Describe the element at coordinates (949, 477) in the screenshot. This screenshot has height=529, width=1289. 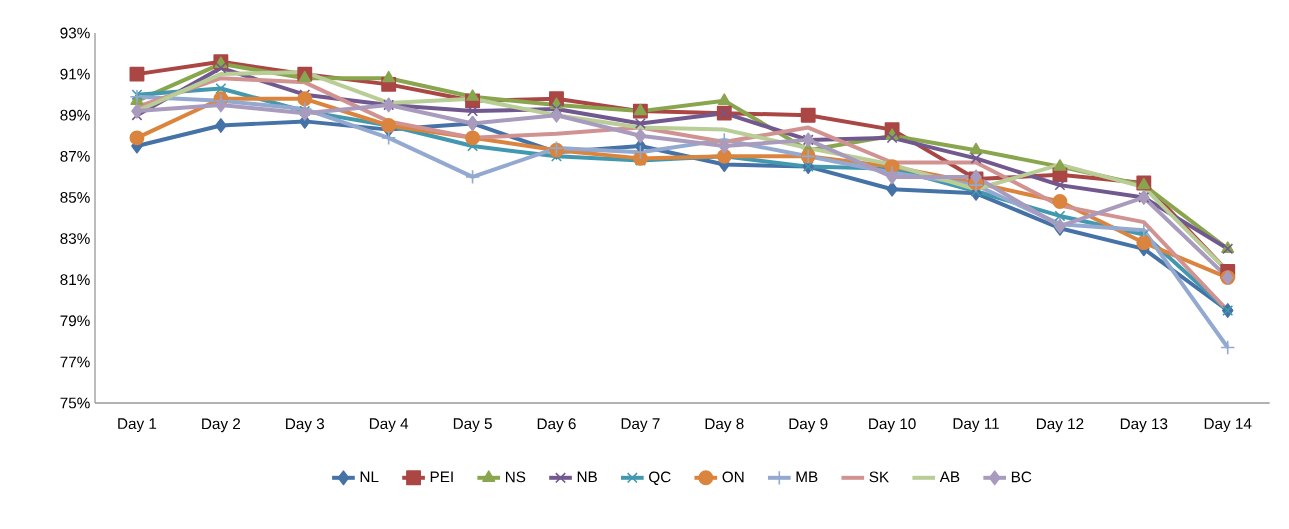
I see `legend-label: AB` at that location.